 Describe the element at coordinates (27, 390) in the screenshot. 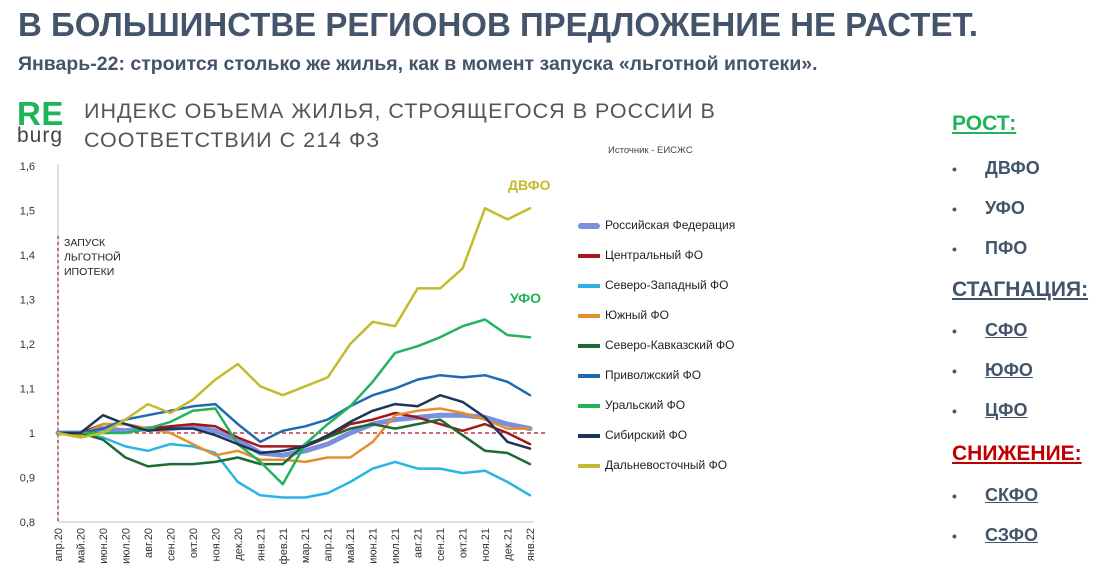

I see `y-tick-label: 1,1` at that location.